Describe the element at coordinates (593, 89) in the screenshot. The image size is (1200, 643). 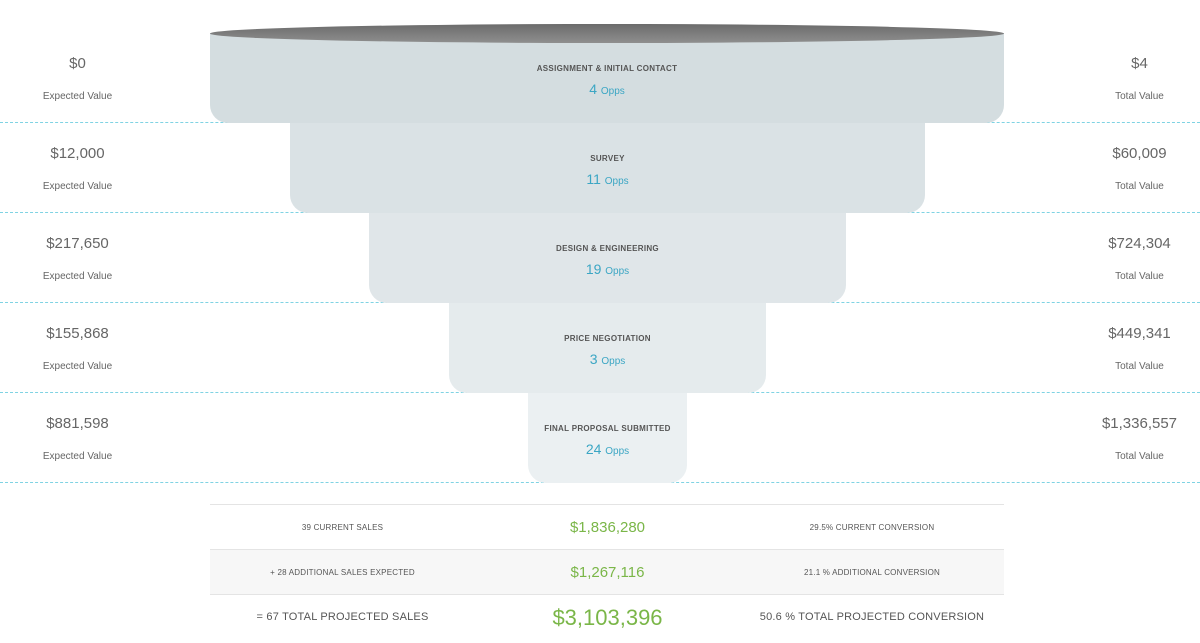
I see `opps-count: 4` at that location.